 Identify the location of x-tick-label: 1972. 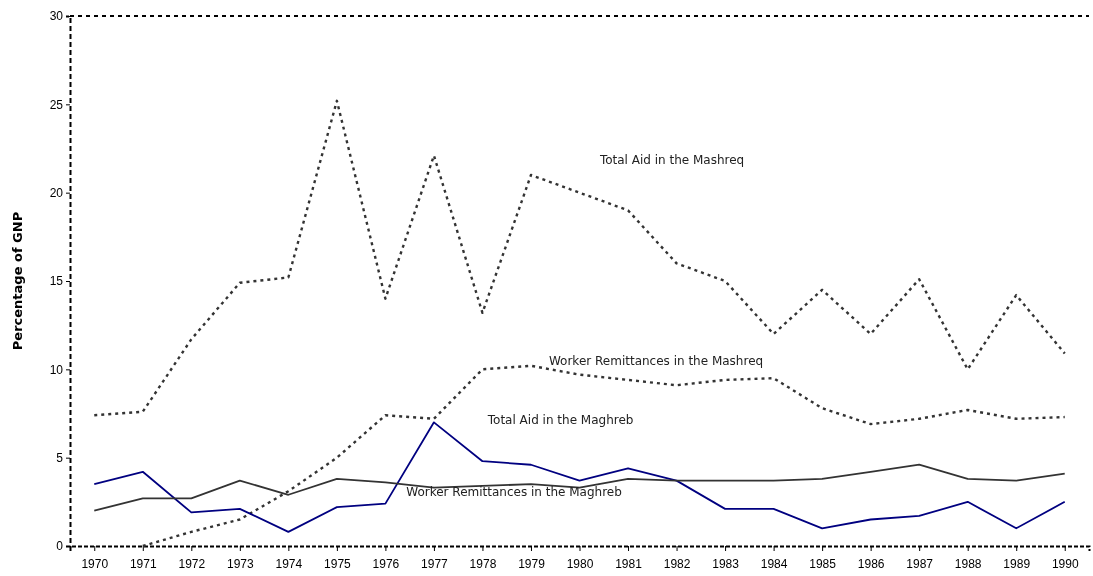
(192, 564).